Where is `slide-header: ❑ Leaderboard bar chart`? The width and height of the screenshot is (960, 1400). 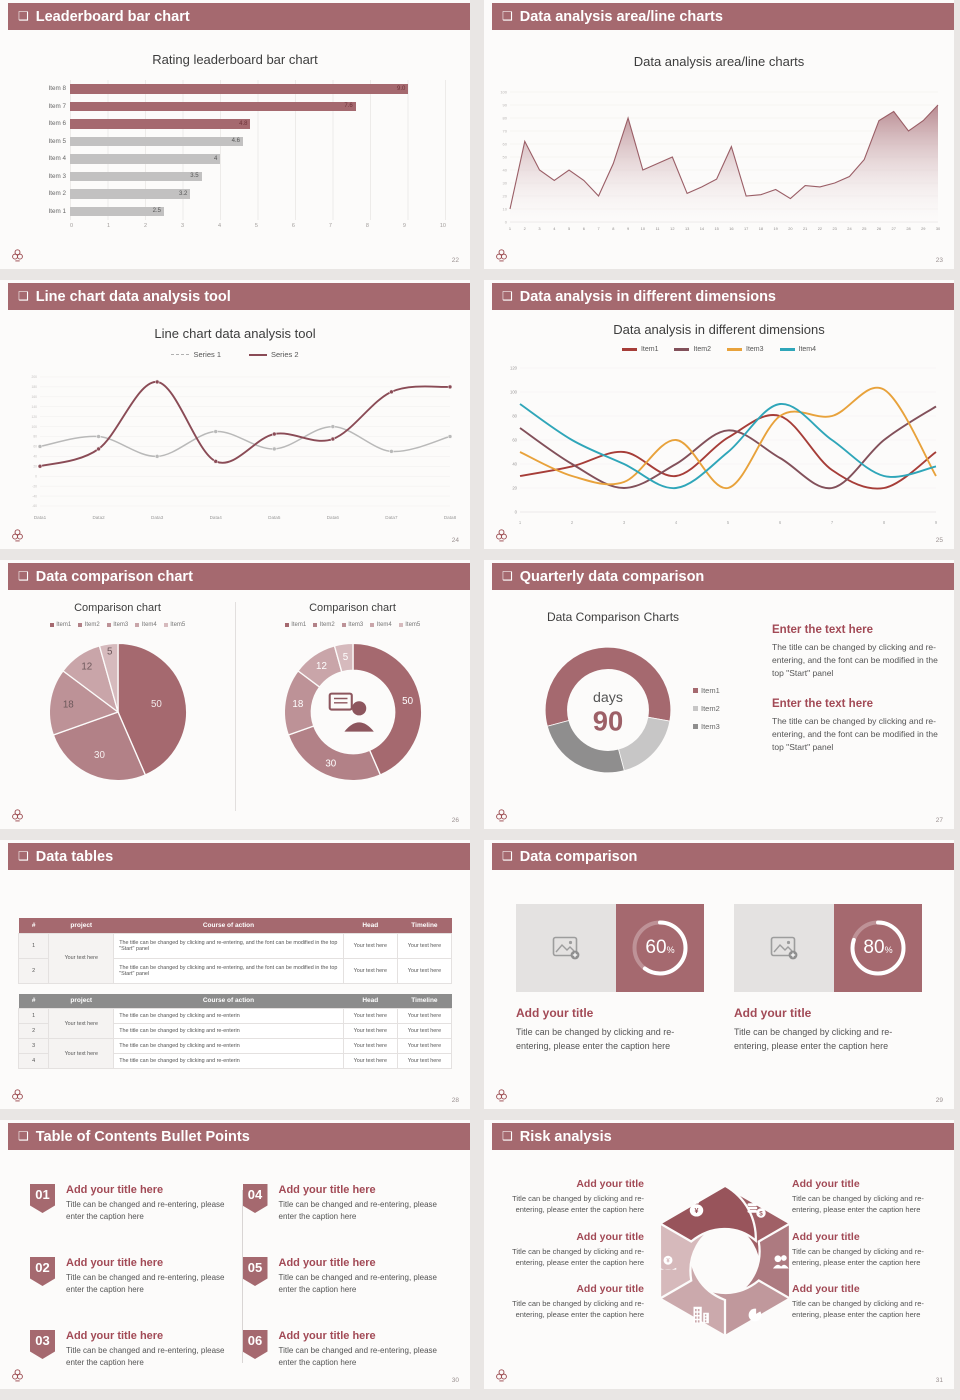
slide-header: ❑ Leaderboard bar chart is located at coordinates (239, 16).